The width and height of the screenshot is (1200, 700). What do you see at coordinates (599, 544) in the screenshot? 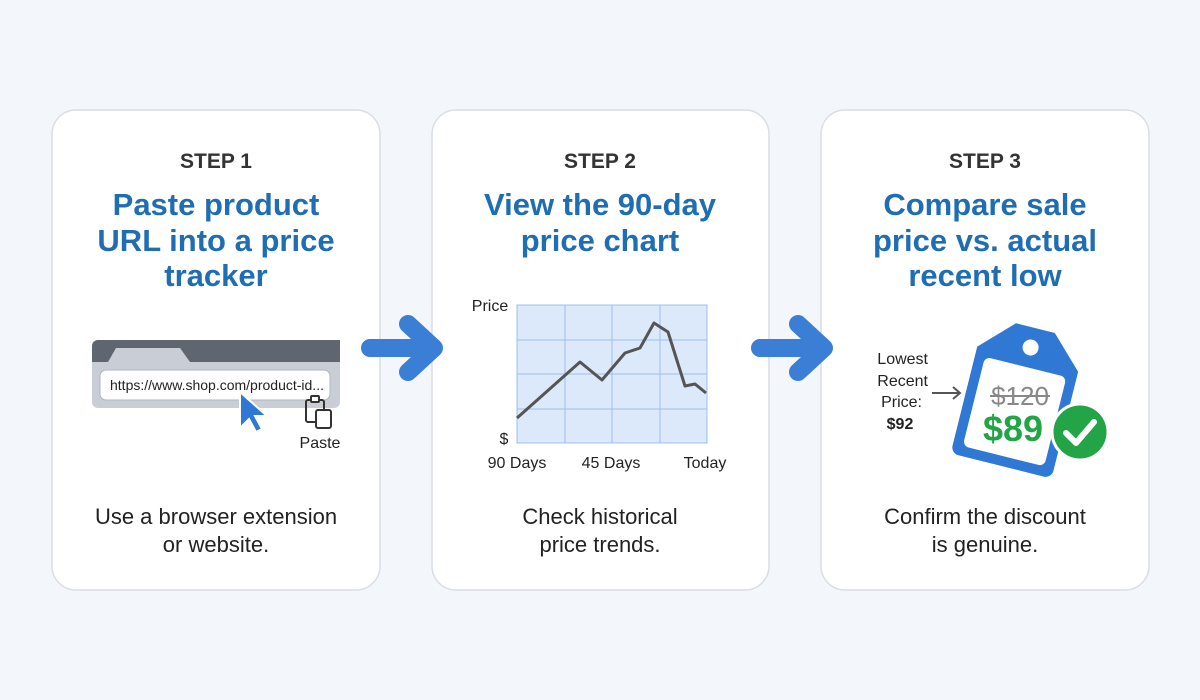
I see `step-description: price trends.` at bounding box center [599, 544].